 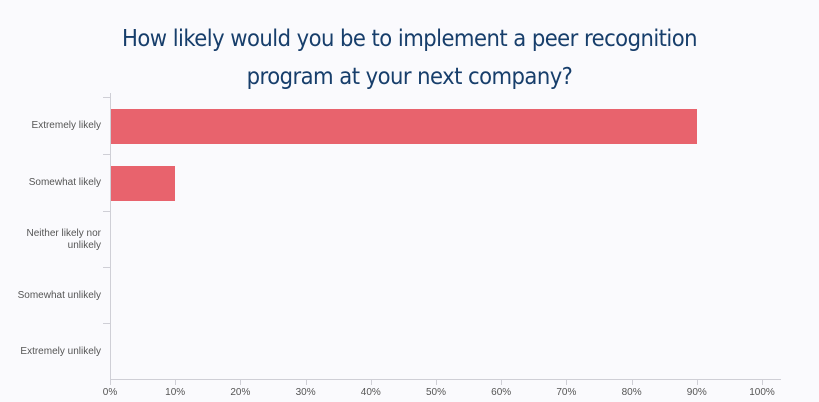 What do you see at coordinates (445, 379) in the screenshot?
I see `x-axis-line` at bounding box center [445, 379].